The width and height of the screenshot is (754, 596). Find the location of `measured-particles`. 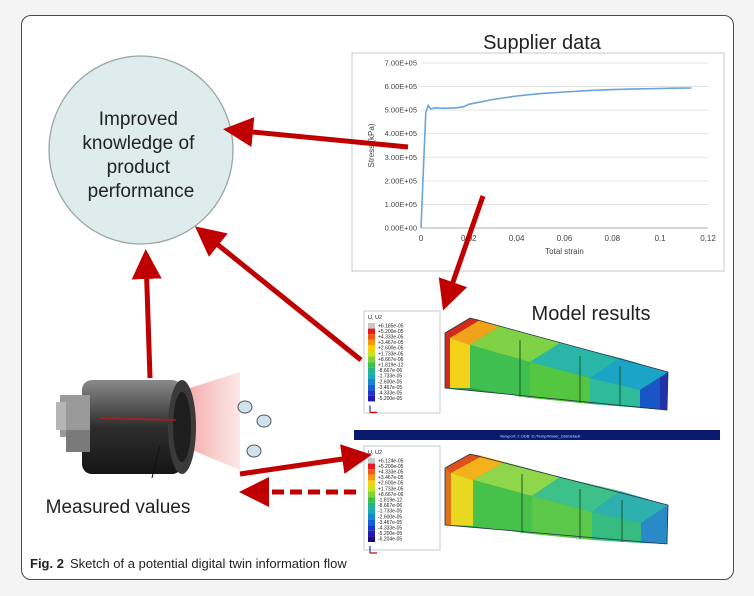

measured-particles is located at coordinates (254, 429).